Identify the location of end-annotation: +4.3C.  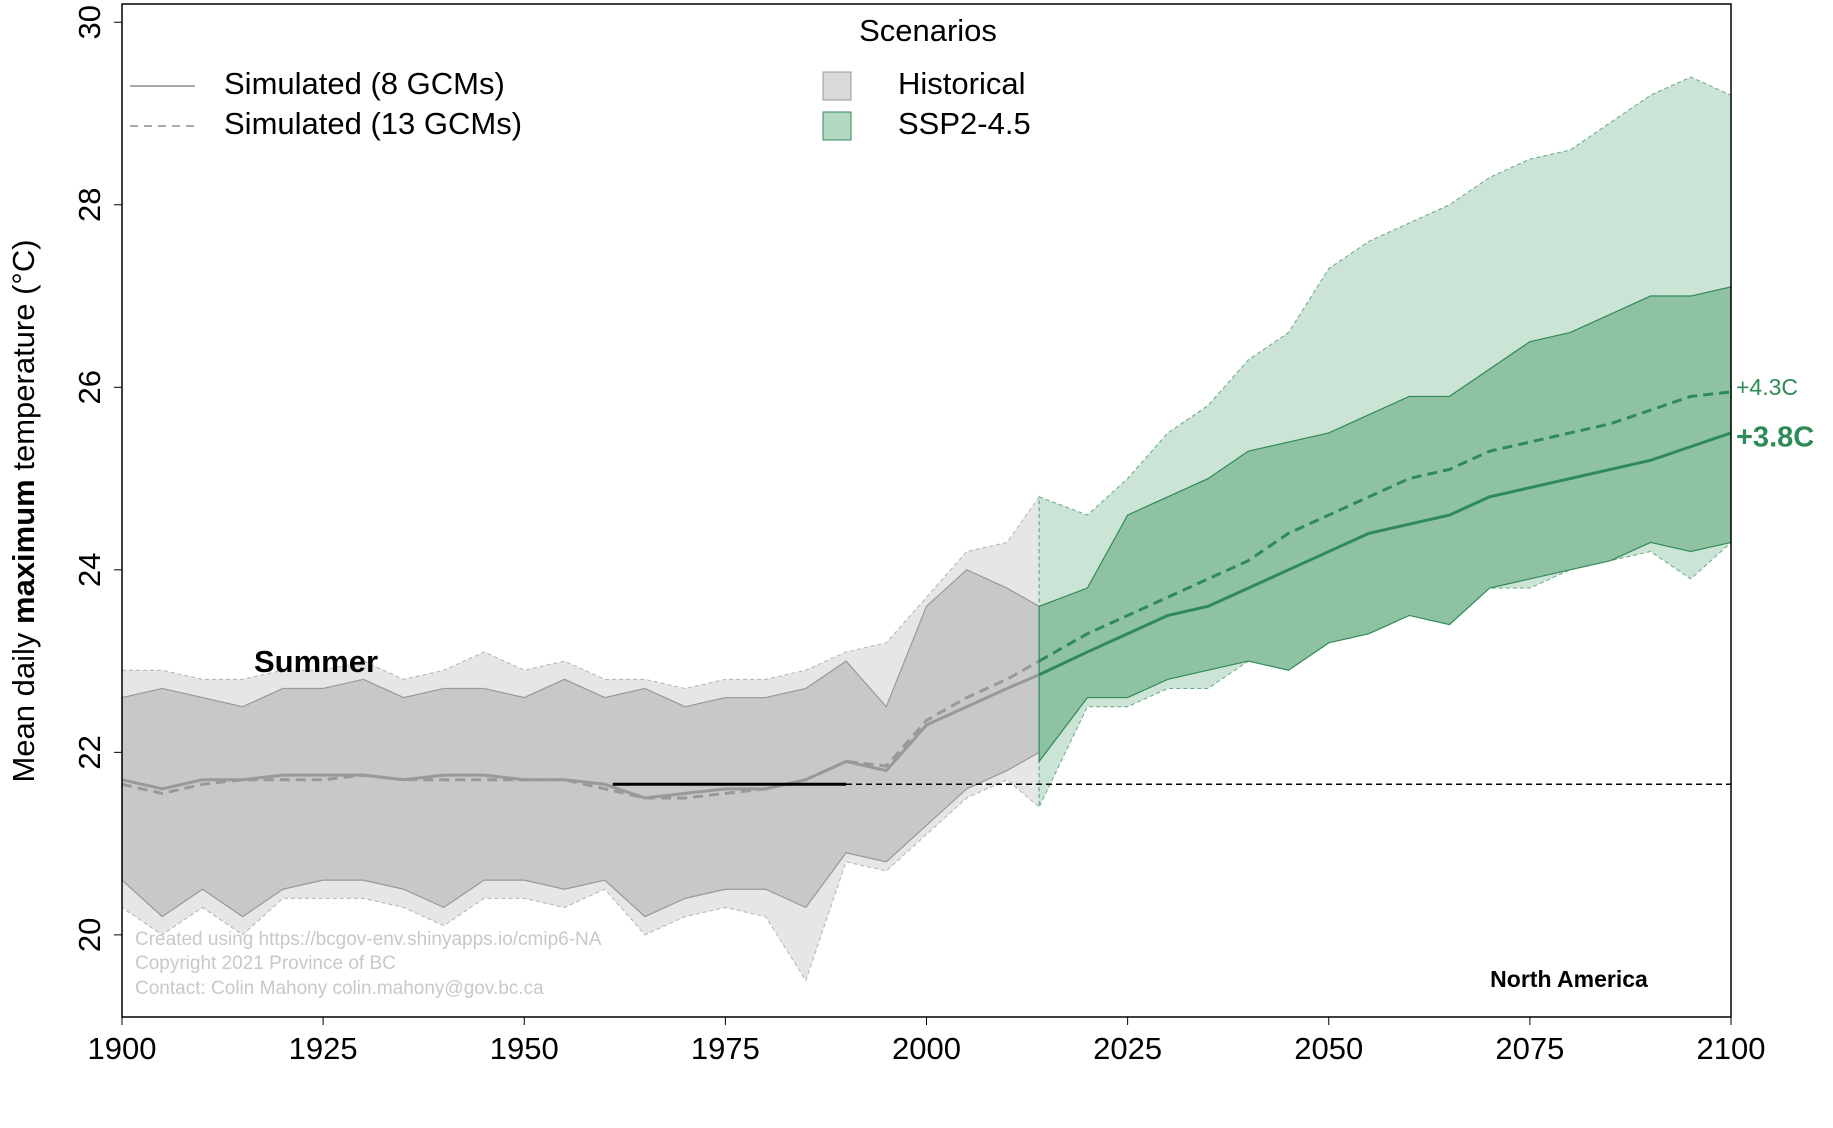
(1767, 387).